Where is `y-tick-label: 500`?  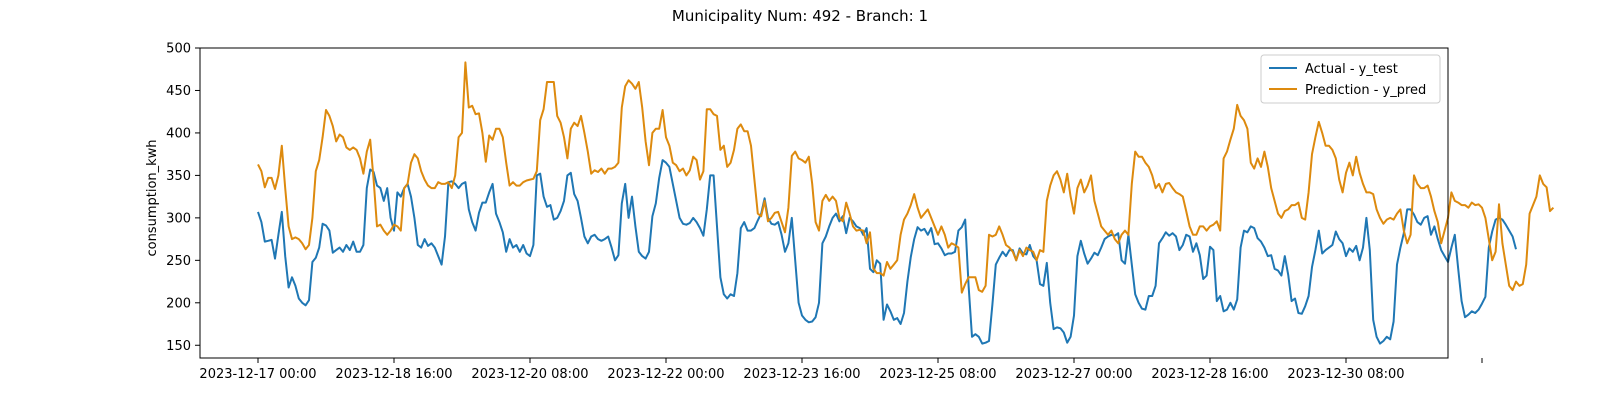 y-tick-label: 500 is located at coordinates (178, 49).